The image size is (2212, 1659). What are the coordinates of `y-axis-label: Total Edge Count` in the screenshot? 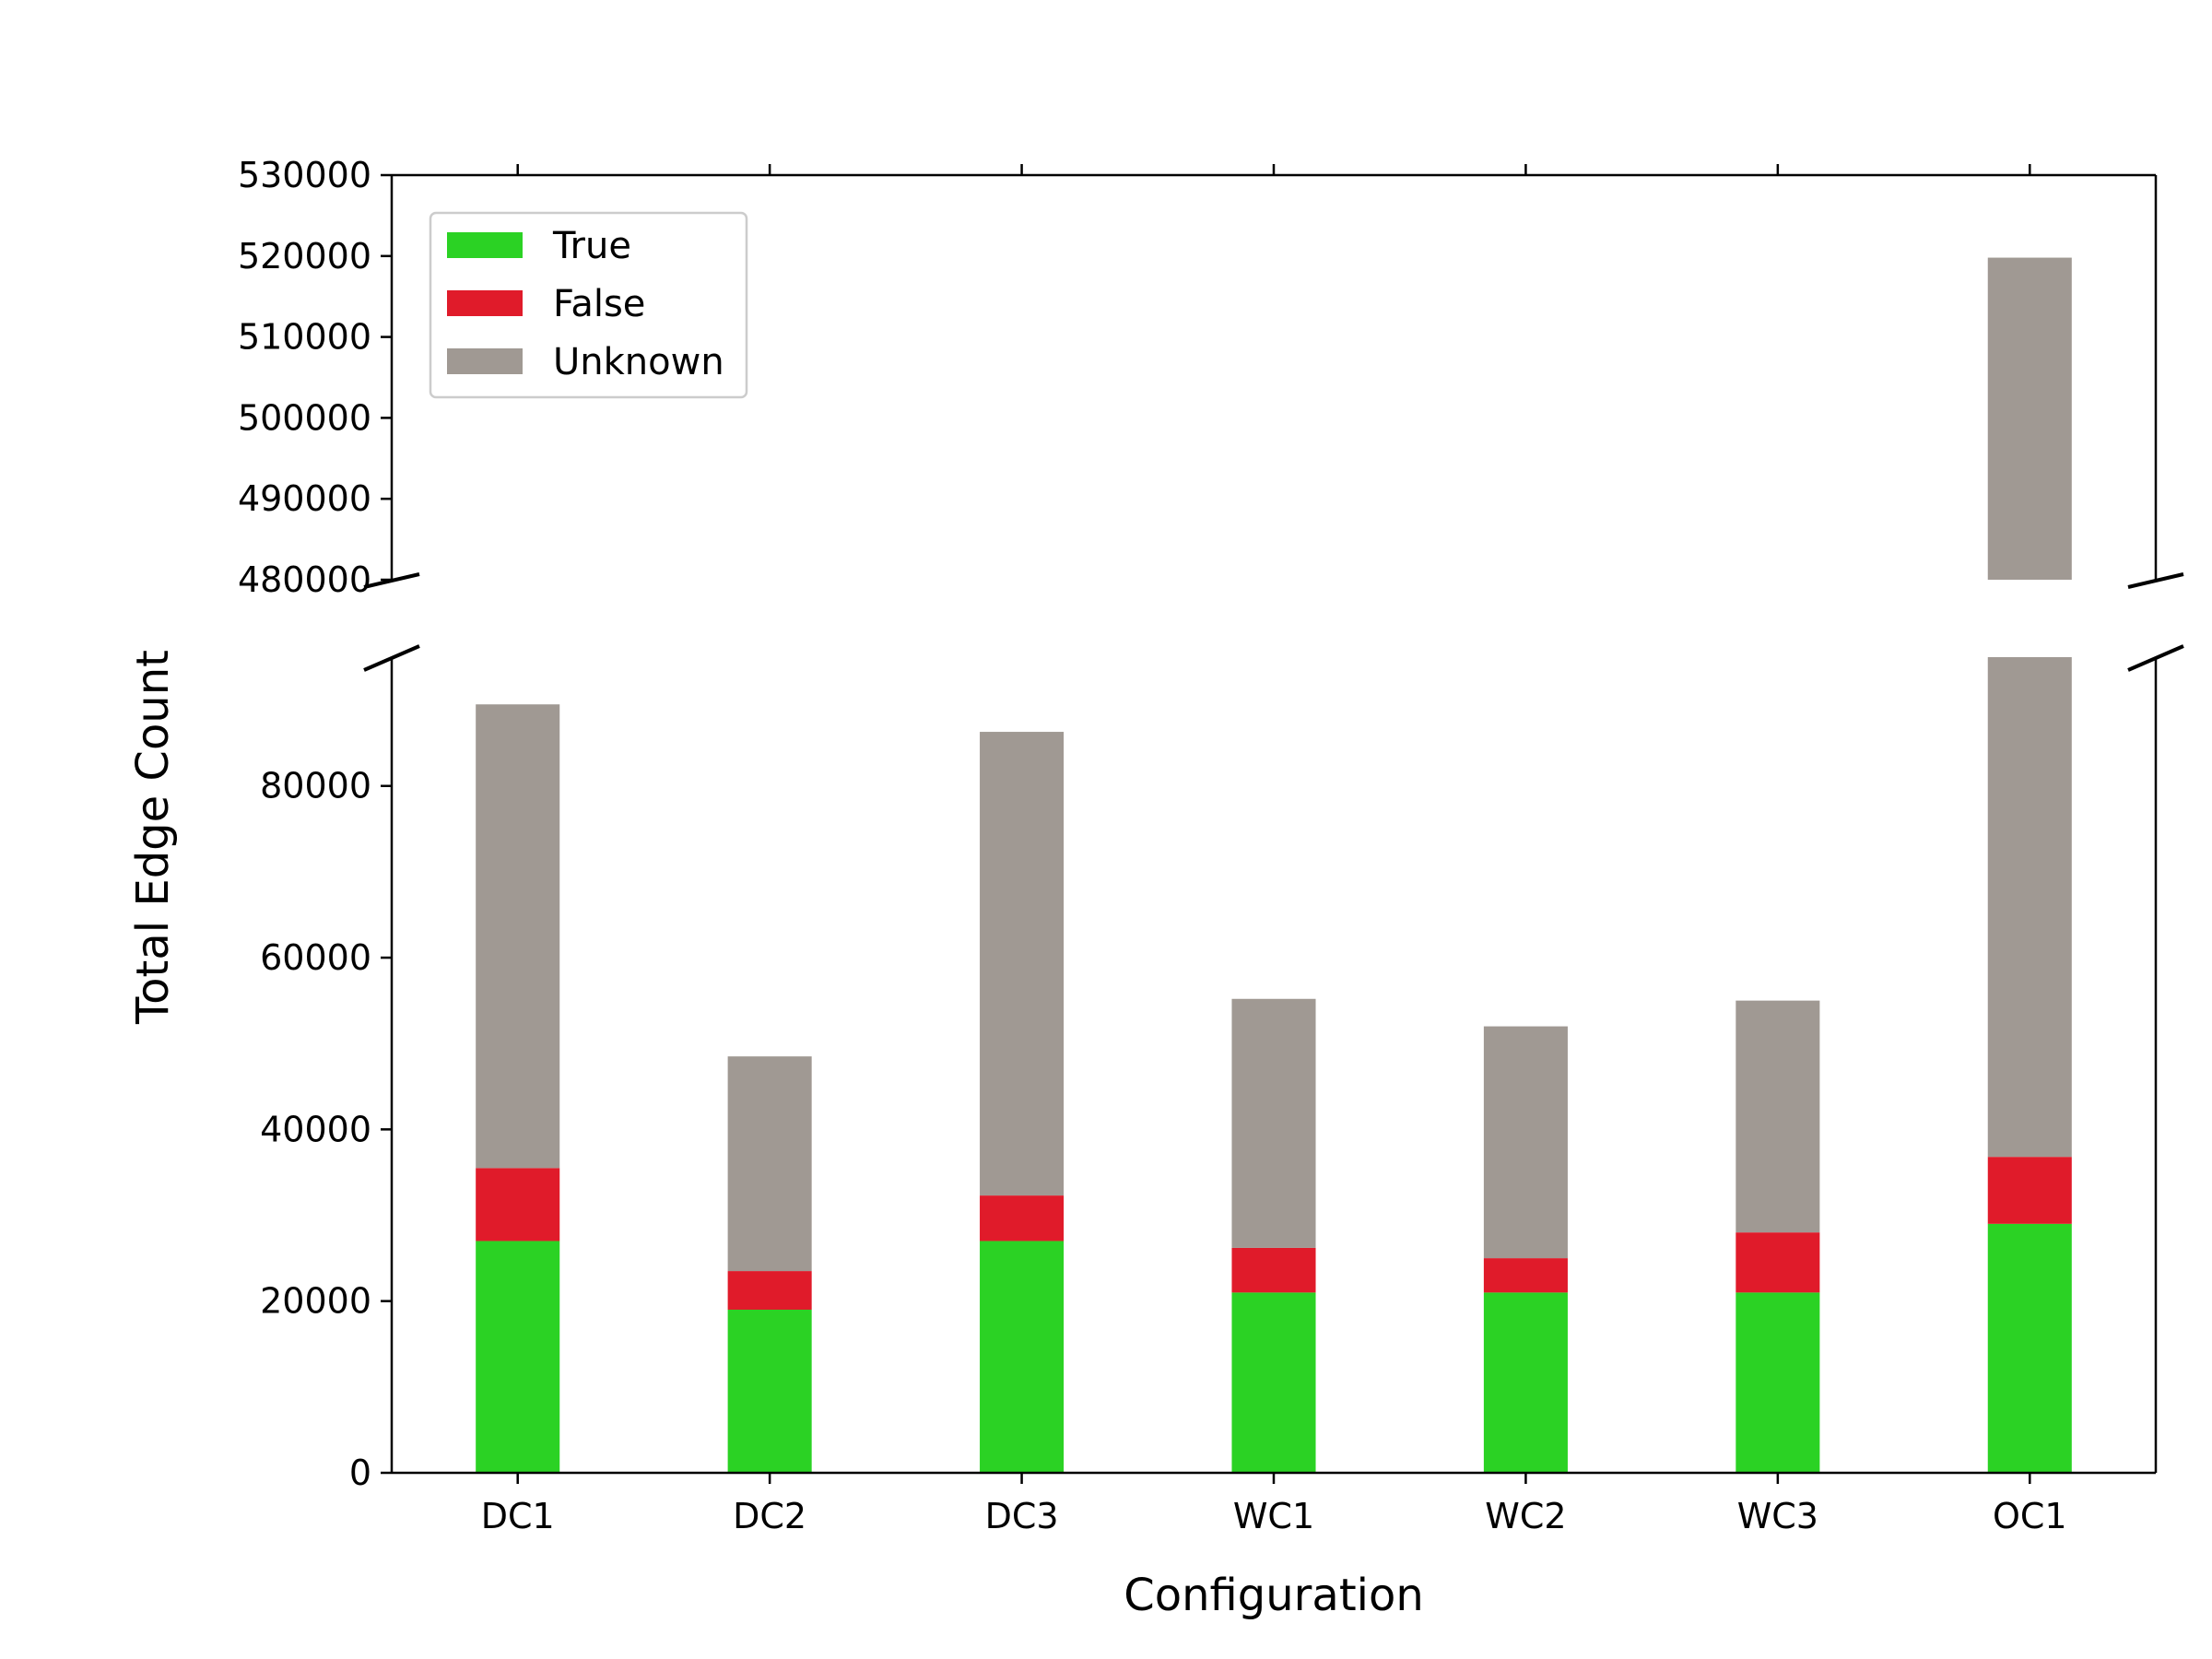 It's located at (153, 837).